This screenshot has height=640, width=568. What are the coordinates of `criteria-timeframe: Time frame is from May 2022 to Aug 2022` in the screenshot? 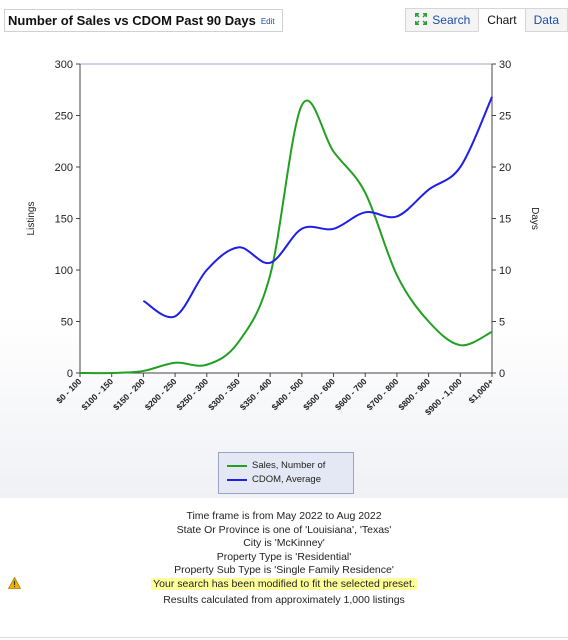 It's located at (284, 516).